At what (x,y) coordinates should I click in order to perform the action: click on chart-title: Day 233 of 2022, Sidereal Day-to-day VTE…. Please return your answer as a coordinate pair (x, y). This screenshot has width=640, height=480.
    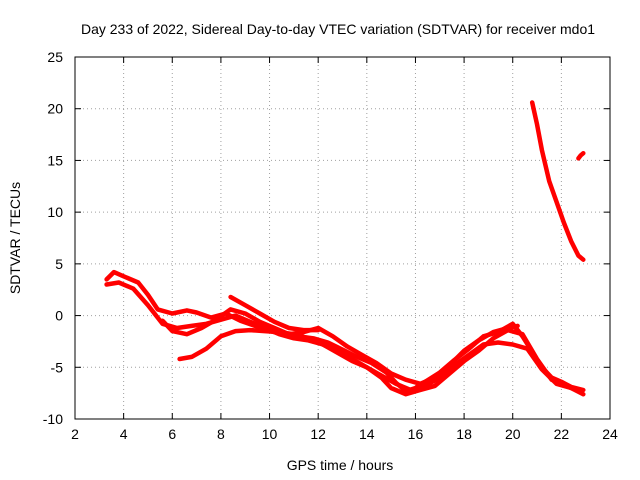
    Looking at the image, I should click on (338, 29).